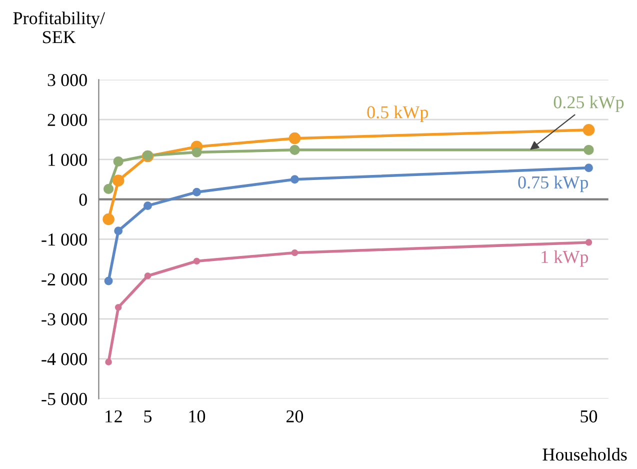  I want to click on y-tick-label: -4 000, so click(64, 359).